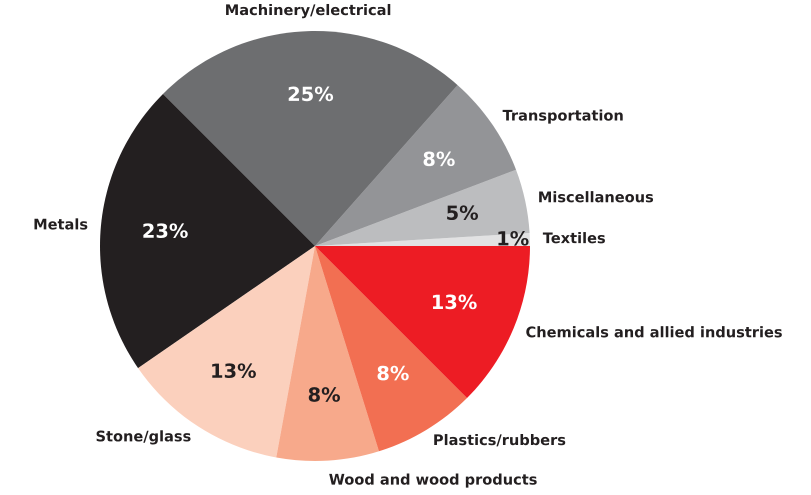  I want to click on slice-label: Textiles, so click(573, 238).